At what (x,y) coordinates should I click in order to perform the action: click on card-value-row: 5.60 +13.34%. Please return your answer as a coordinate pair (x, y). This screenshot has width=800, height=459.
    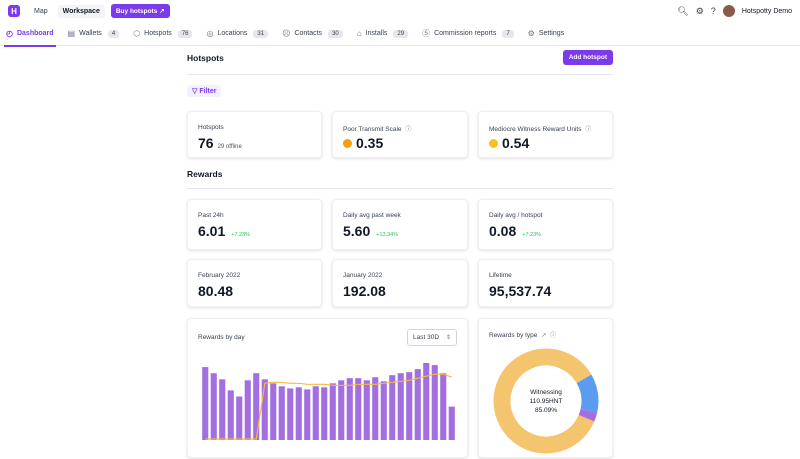
    Looking at the image, I should click on (370, 231).